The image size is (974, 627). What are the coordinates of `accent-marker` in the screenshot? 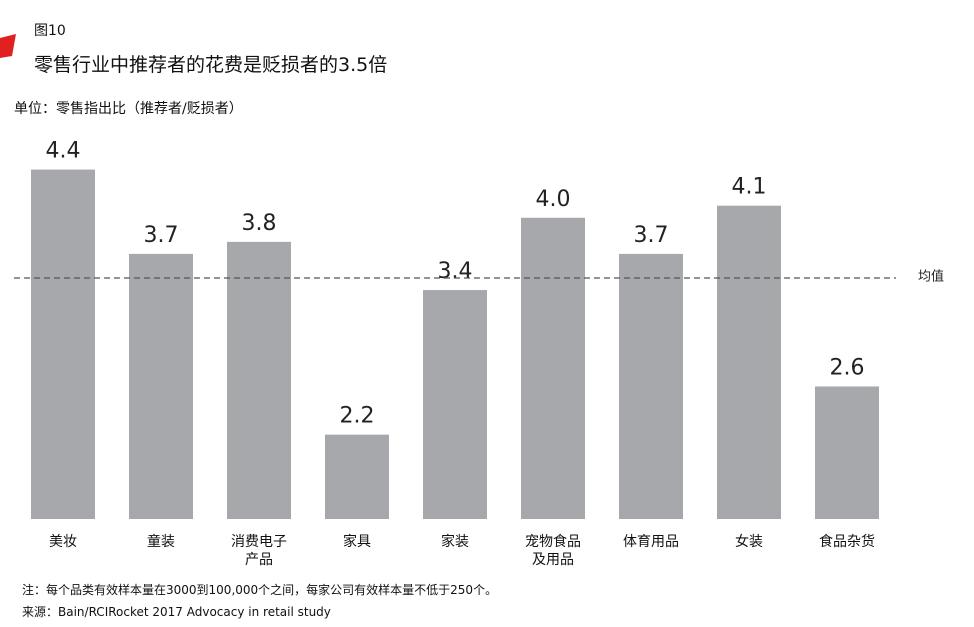 It's located at (8, 46).